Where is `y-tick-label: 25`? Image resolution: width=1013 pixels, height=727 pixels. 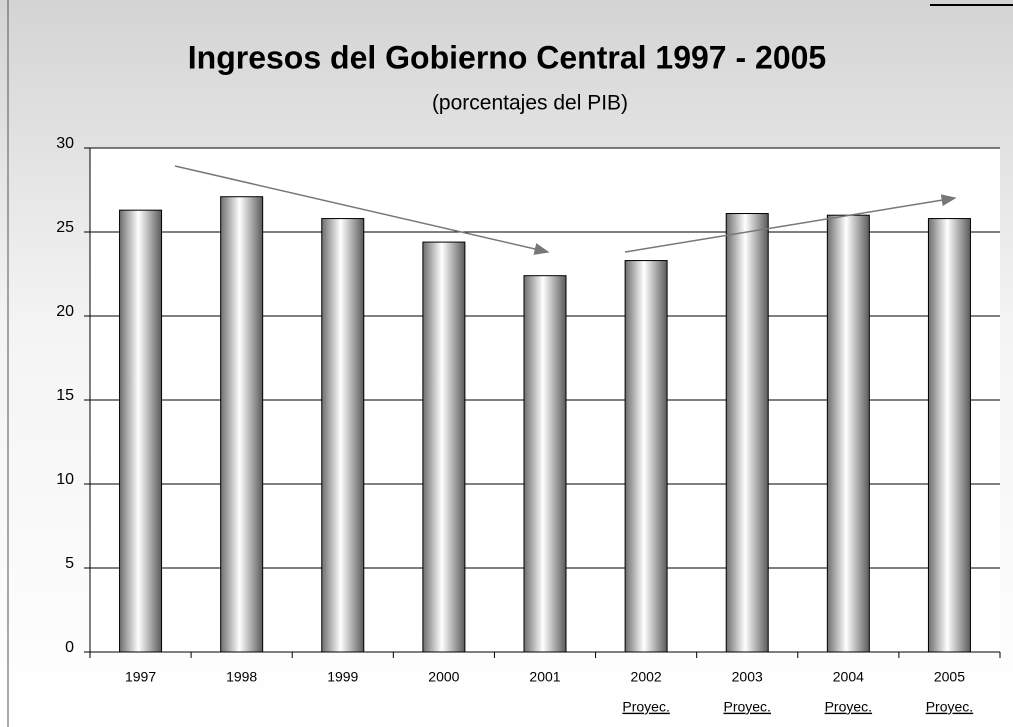 y-tick-label: 25 is located at coordinates (65, 227).